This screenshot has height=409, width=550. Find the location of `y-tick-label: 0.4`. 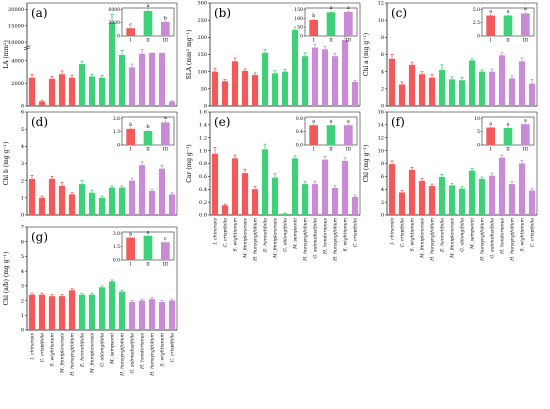

y-tick-label: 0.4 is located at coordinates (203, 190).